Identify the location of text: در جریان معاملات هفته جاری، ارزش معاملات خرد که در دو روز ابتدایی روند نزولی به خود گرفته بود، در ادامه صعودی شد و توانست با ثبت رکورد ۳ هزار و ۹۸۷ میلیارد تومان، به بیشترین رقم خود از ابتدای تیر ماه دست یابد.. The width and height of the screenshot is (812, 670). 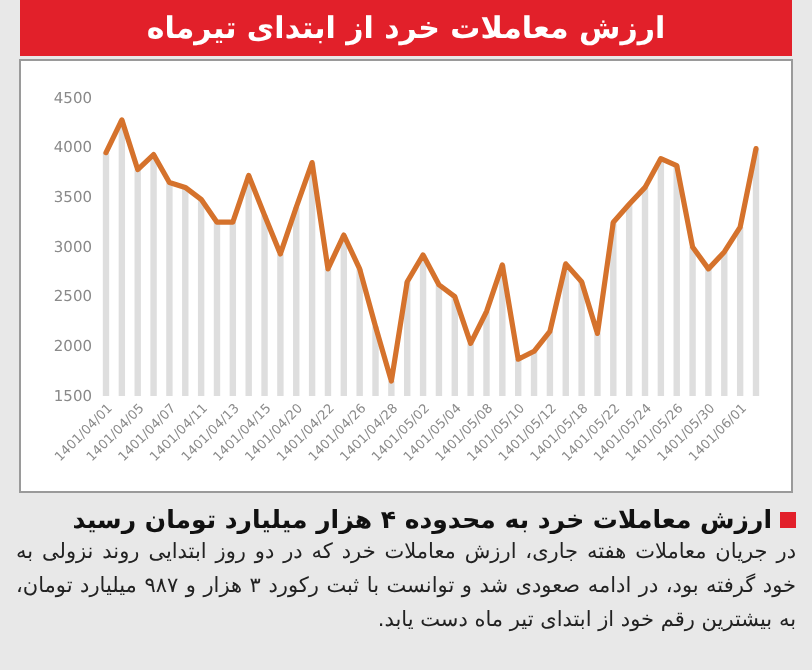
(406, 587).